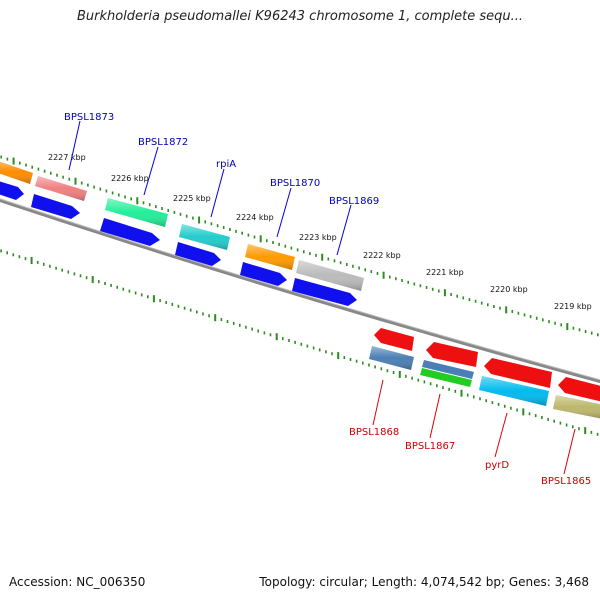 Image resolution: width=600 pixels, height=600 pixels. What do you see at coordinates (324, 292) in the screenshot?
I see `cds-arrow-bpsl1869` at bounding box center [324, 292].